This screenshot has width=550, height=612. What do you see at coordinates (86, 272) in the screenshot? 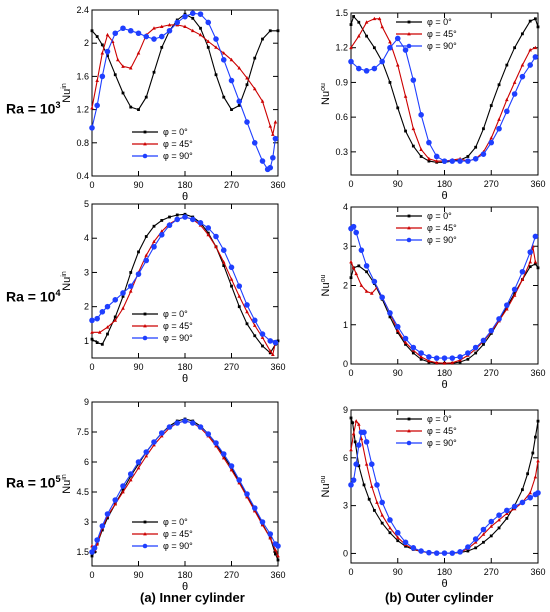
I see `y-tick-label: 3` at bounding box center [86, 272].